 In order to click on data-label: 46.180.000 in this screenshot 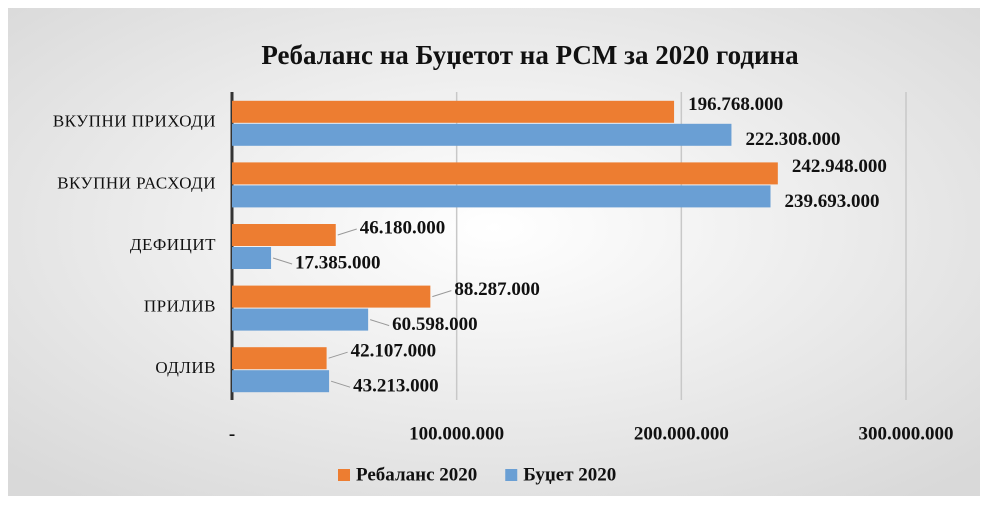, I will do `click(403, 227)`.